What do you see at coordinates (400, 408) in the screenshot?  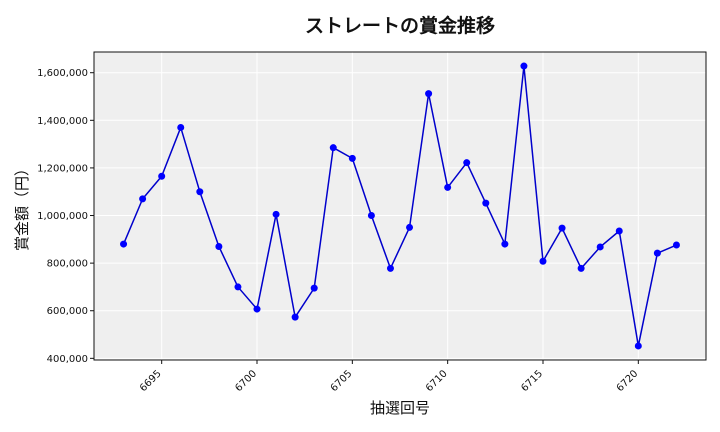 I see `x-axis-label: 抽選回号` at bounding box center [400, 408].